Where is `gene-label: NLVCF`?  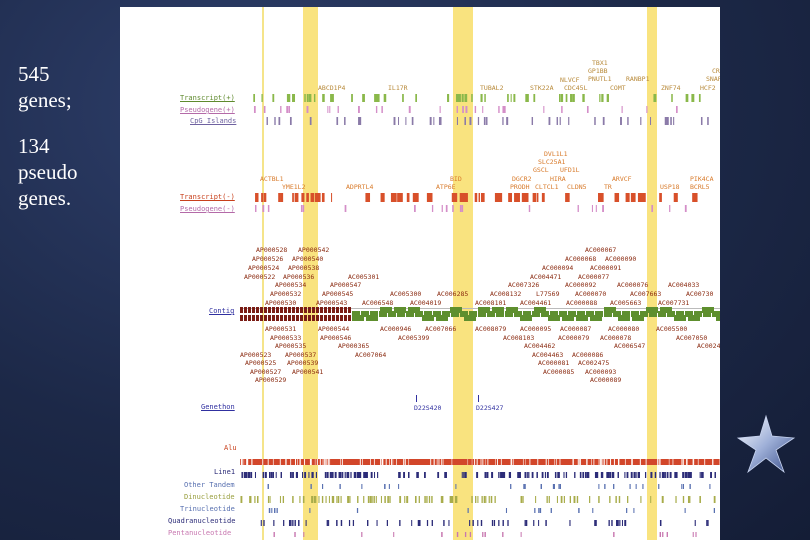
gene-label: NLVCF is located at coordinates (570, 80).